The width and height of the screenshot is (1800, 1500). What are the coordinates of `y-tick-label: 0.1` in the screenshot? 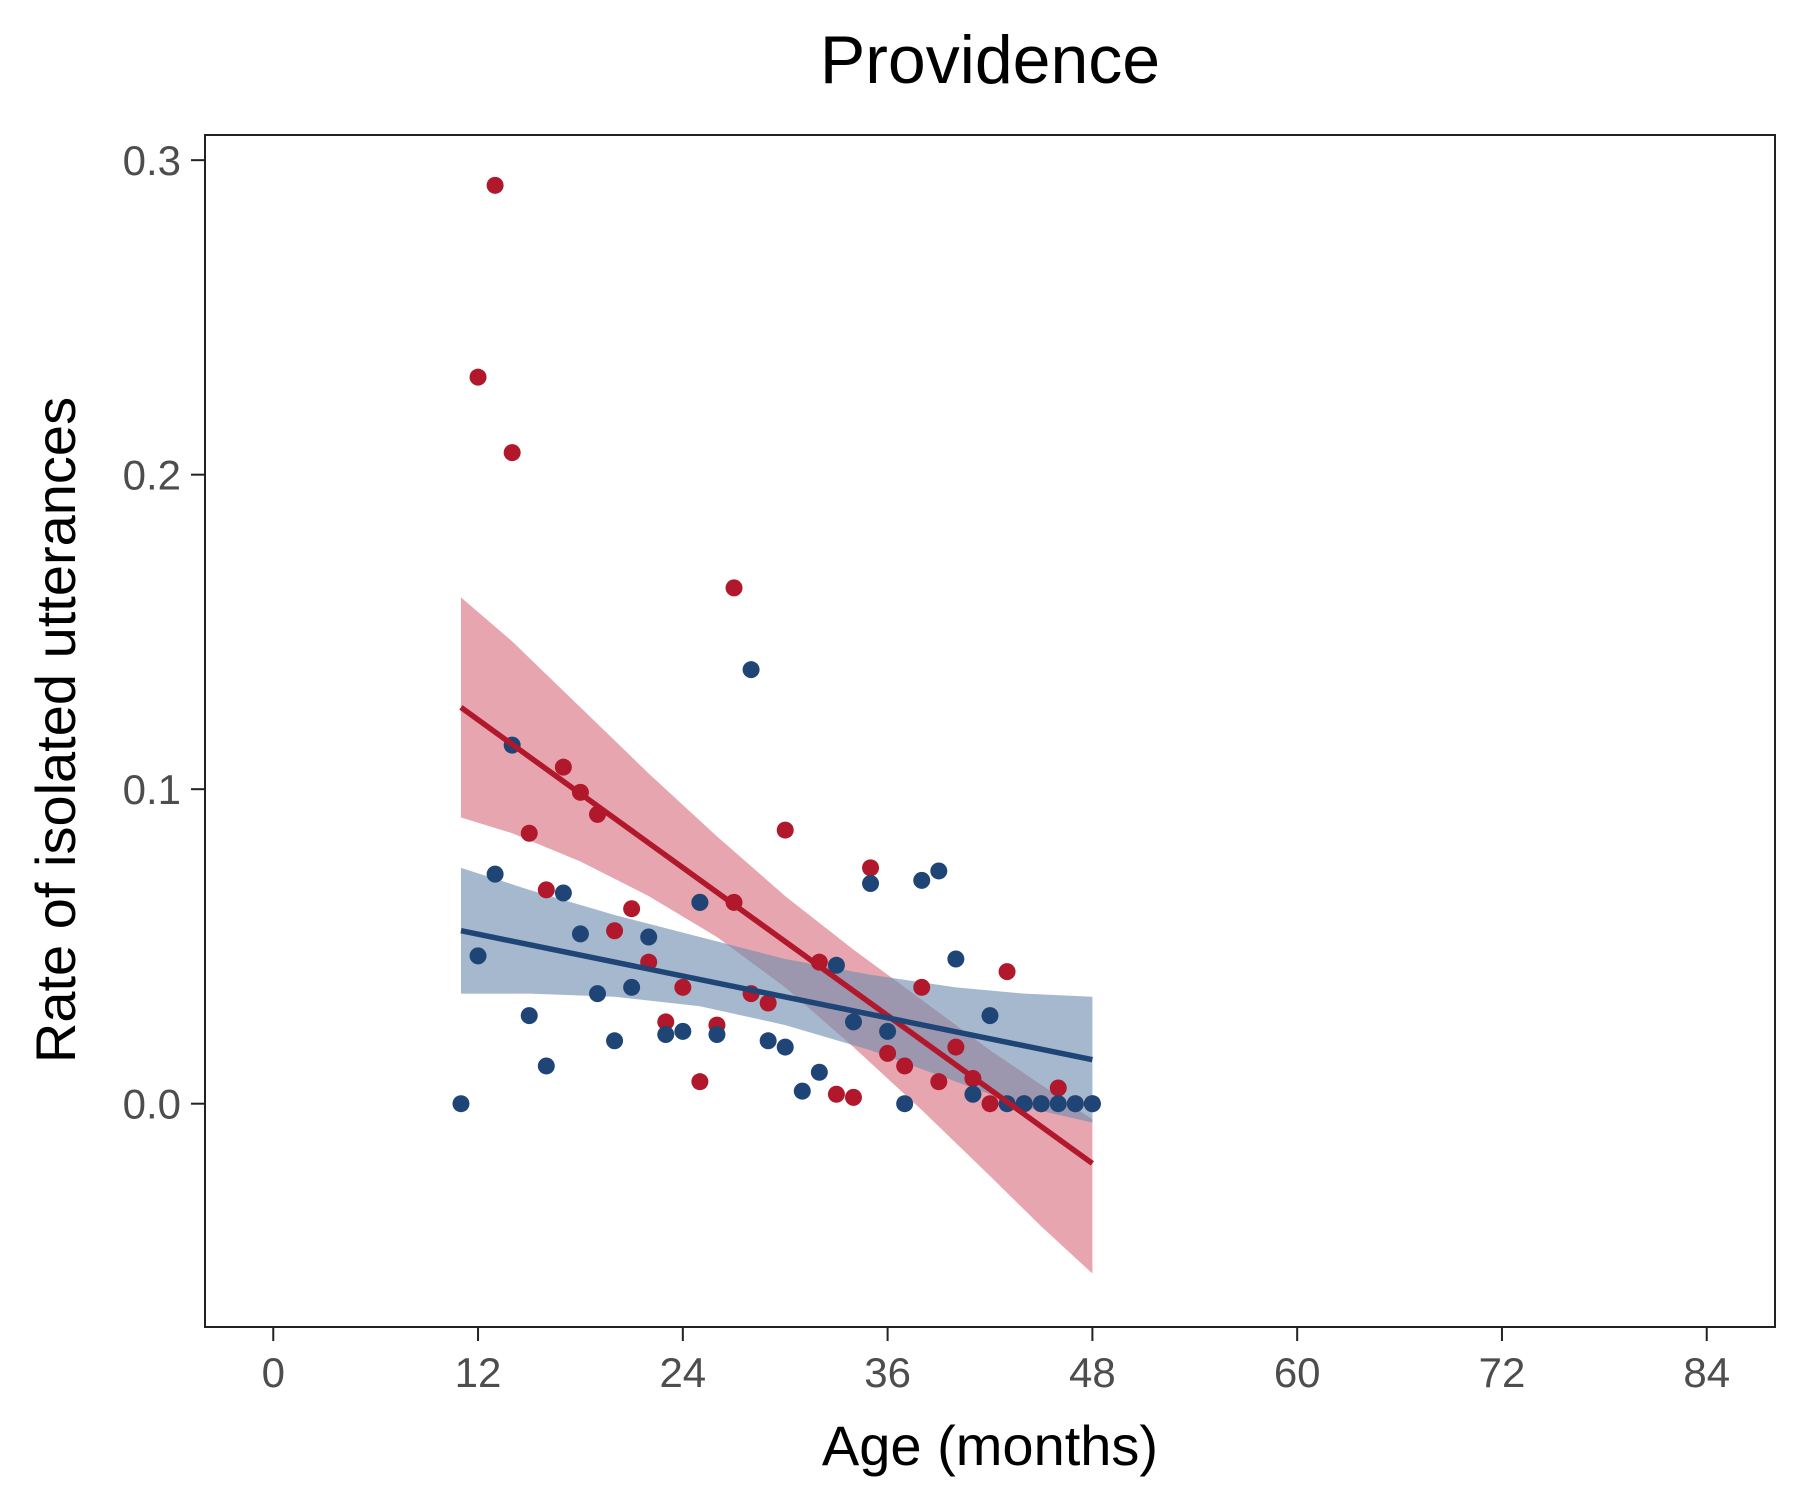 It's located at (152, 789).